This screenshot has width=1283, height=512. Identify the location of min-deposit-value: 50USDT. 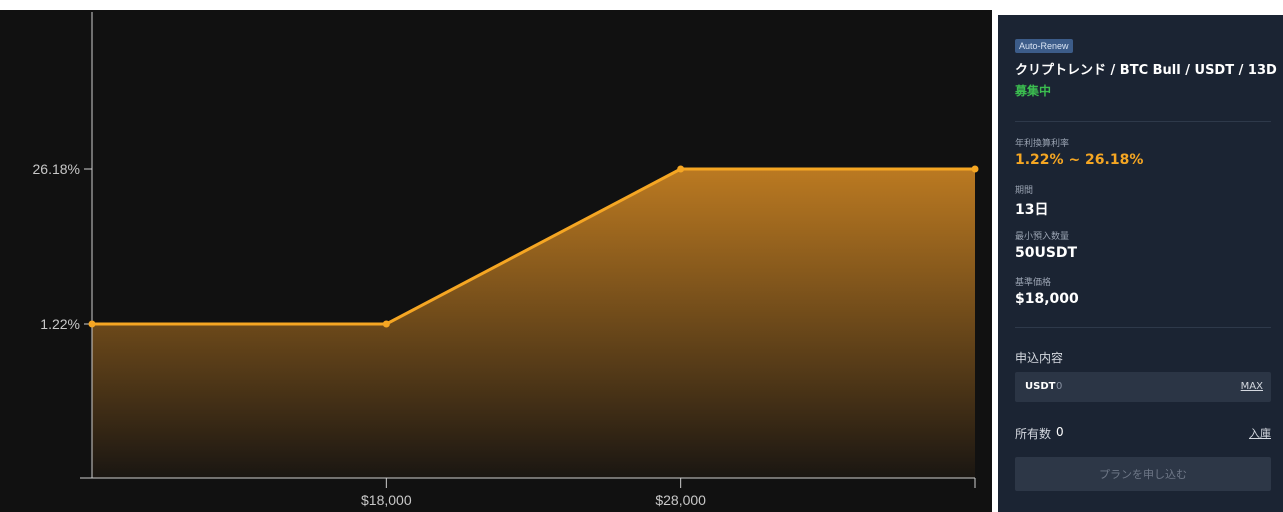
(1046, 253).